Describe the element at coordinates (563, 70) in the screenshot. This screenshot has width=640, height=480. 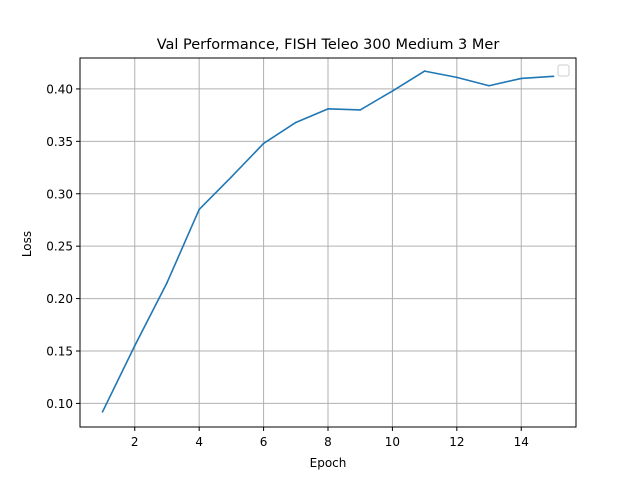
I see `legend-box` at that location.